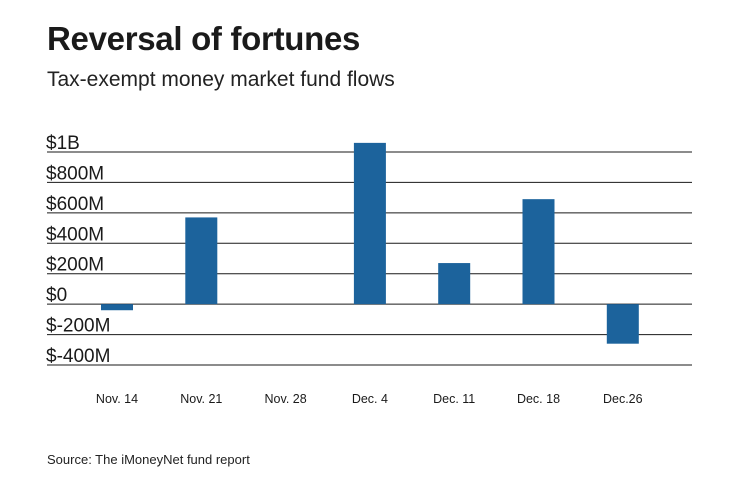 The image size is (740, 482). I want to click on x-tick-label: Dec. 11, so click(454, 399).